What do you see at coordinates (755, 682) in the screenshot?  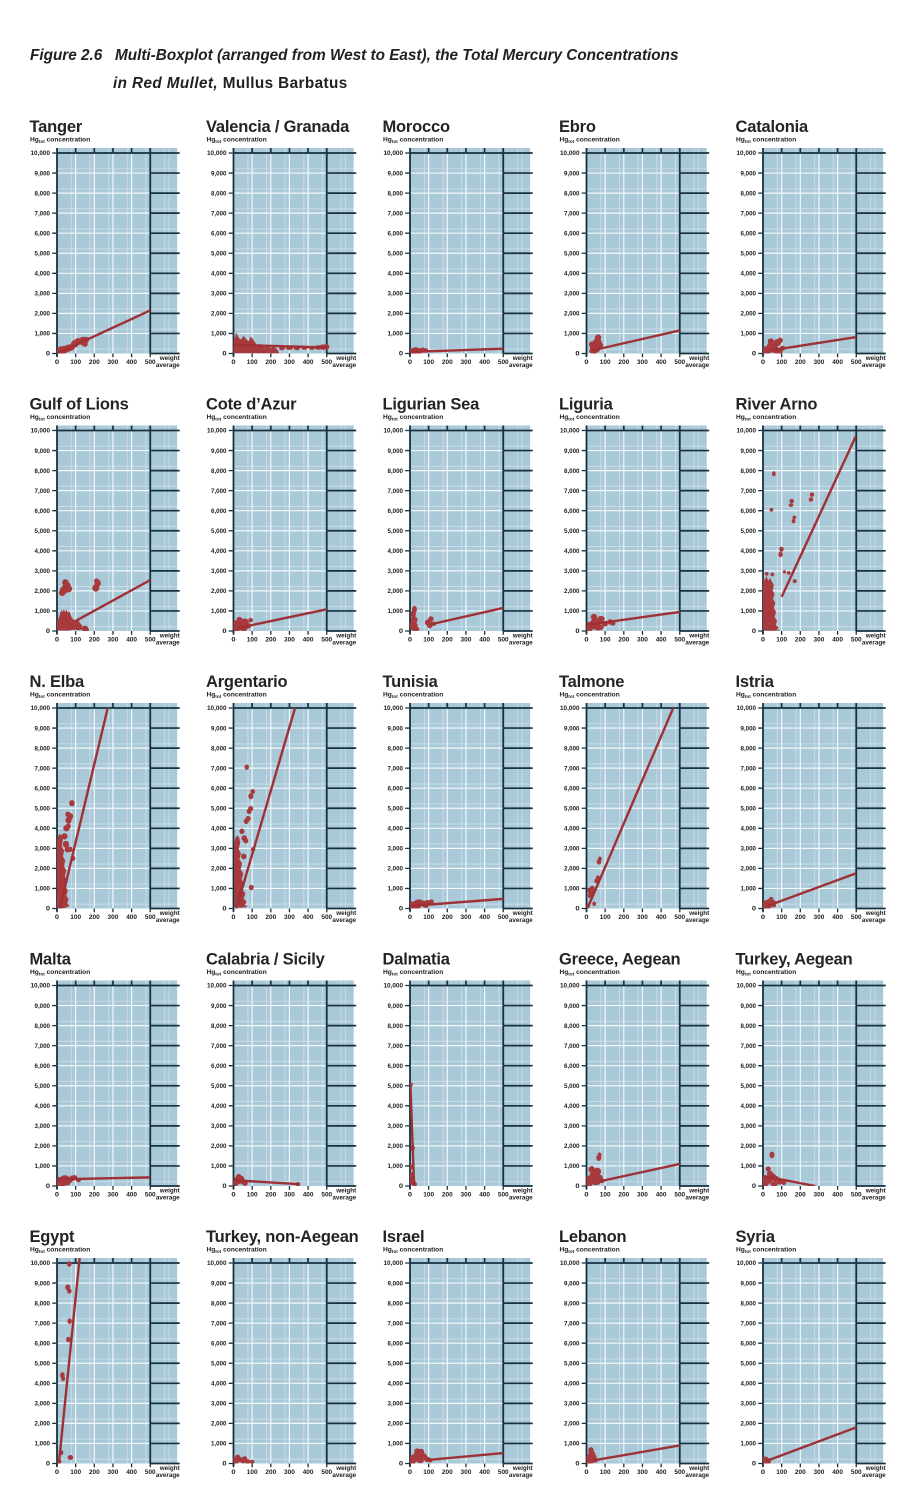 I see `svg-text: Istria` at bounding box center [755, 682].